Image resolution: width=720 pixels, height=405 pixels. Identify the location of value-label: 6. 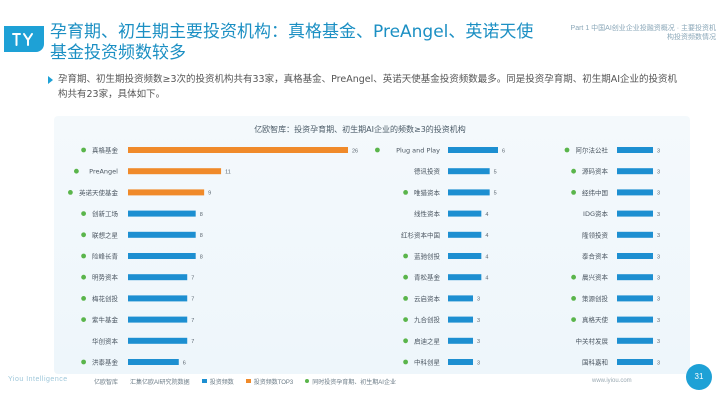
(184, 363).